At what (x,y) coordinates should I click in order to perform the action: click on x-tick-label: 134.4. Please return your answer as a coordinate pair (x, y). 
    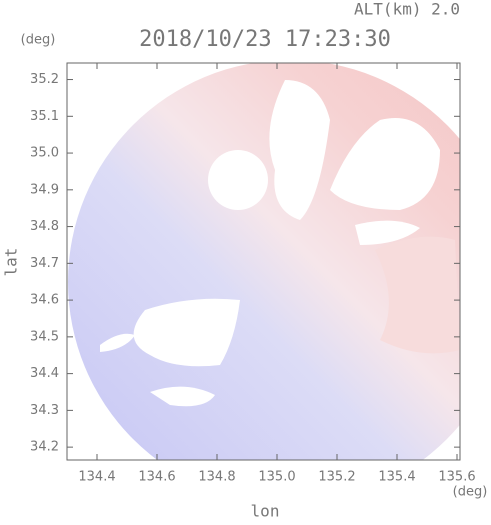
    Looking at the image, I should click on (96, 477).